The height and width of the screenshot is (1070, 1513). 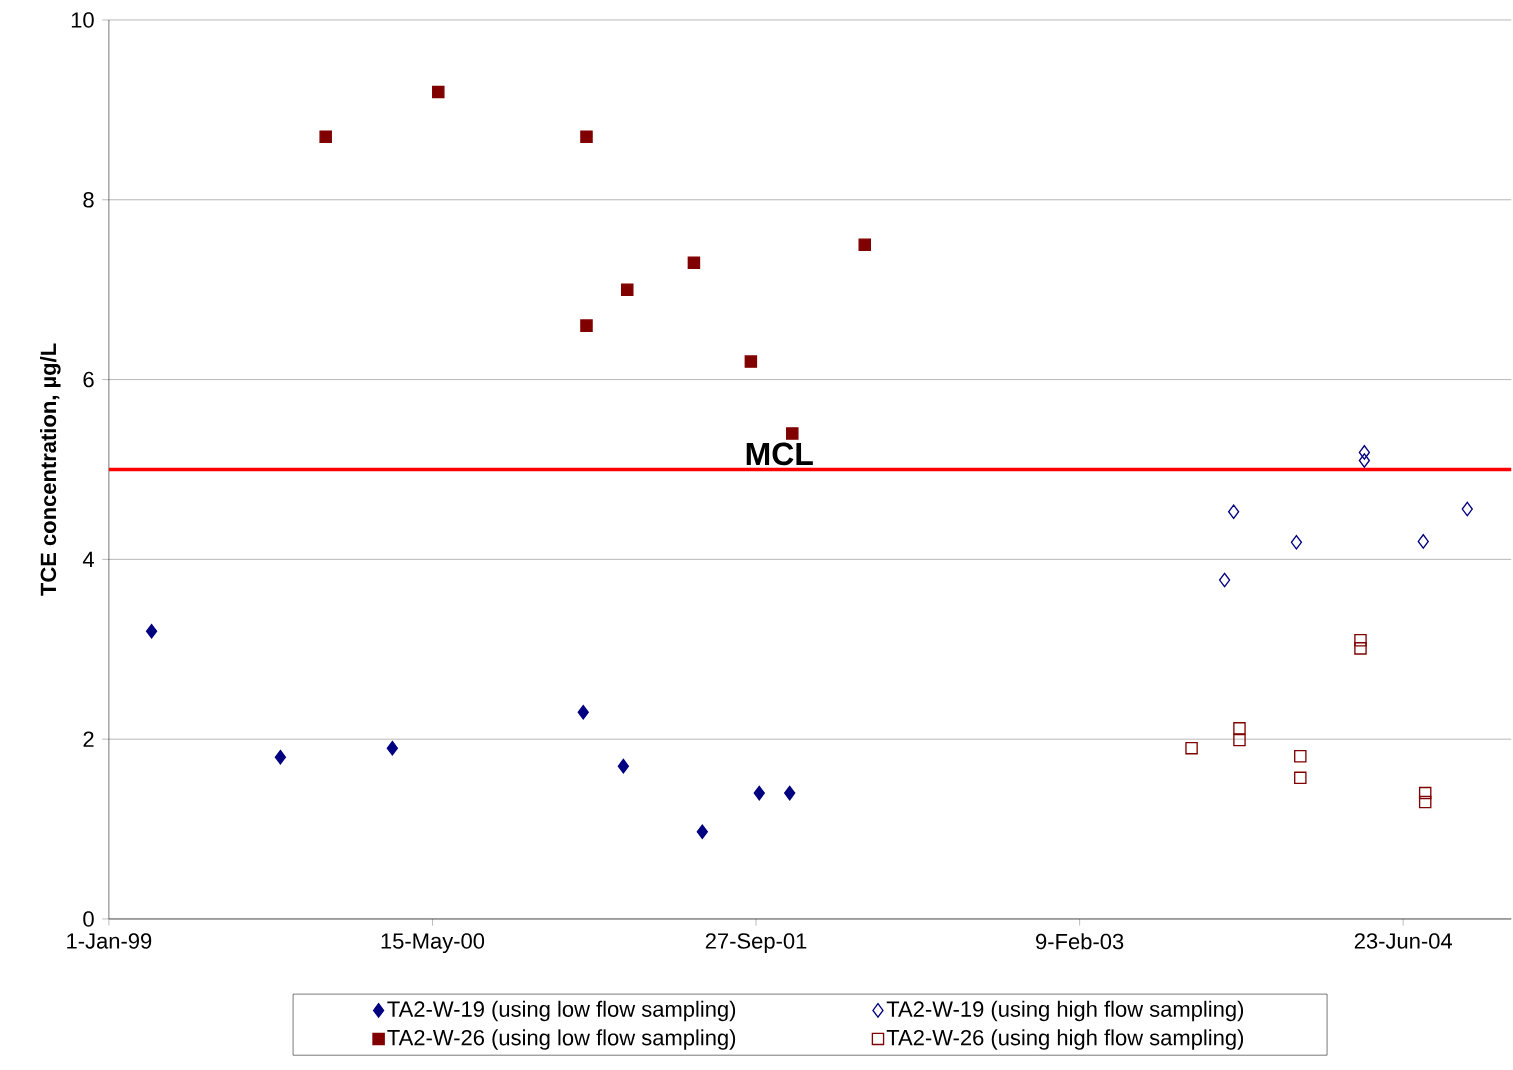 I want to click on x-tick-label: 27-Sep-01, so click(x=756, y=943).